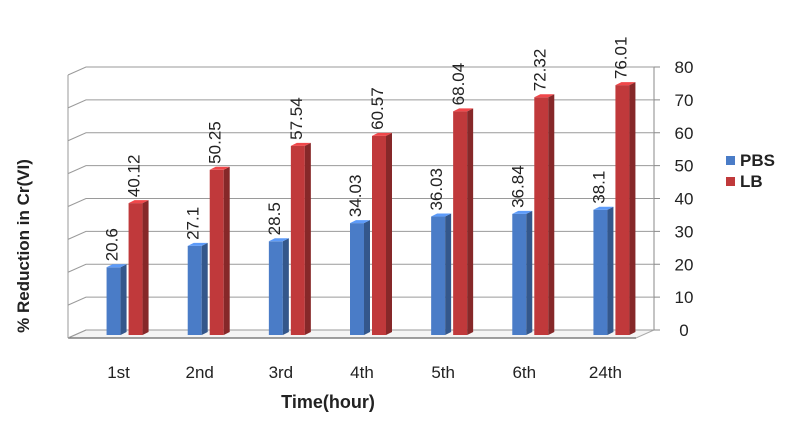 This screenshot has width=807, height=423. Describe the element at coordinates (519, 274) in the screenshot. I see `bar-pbs-6th` at that location.